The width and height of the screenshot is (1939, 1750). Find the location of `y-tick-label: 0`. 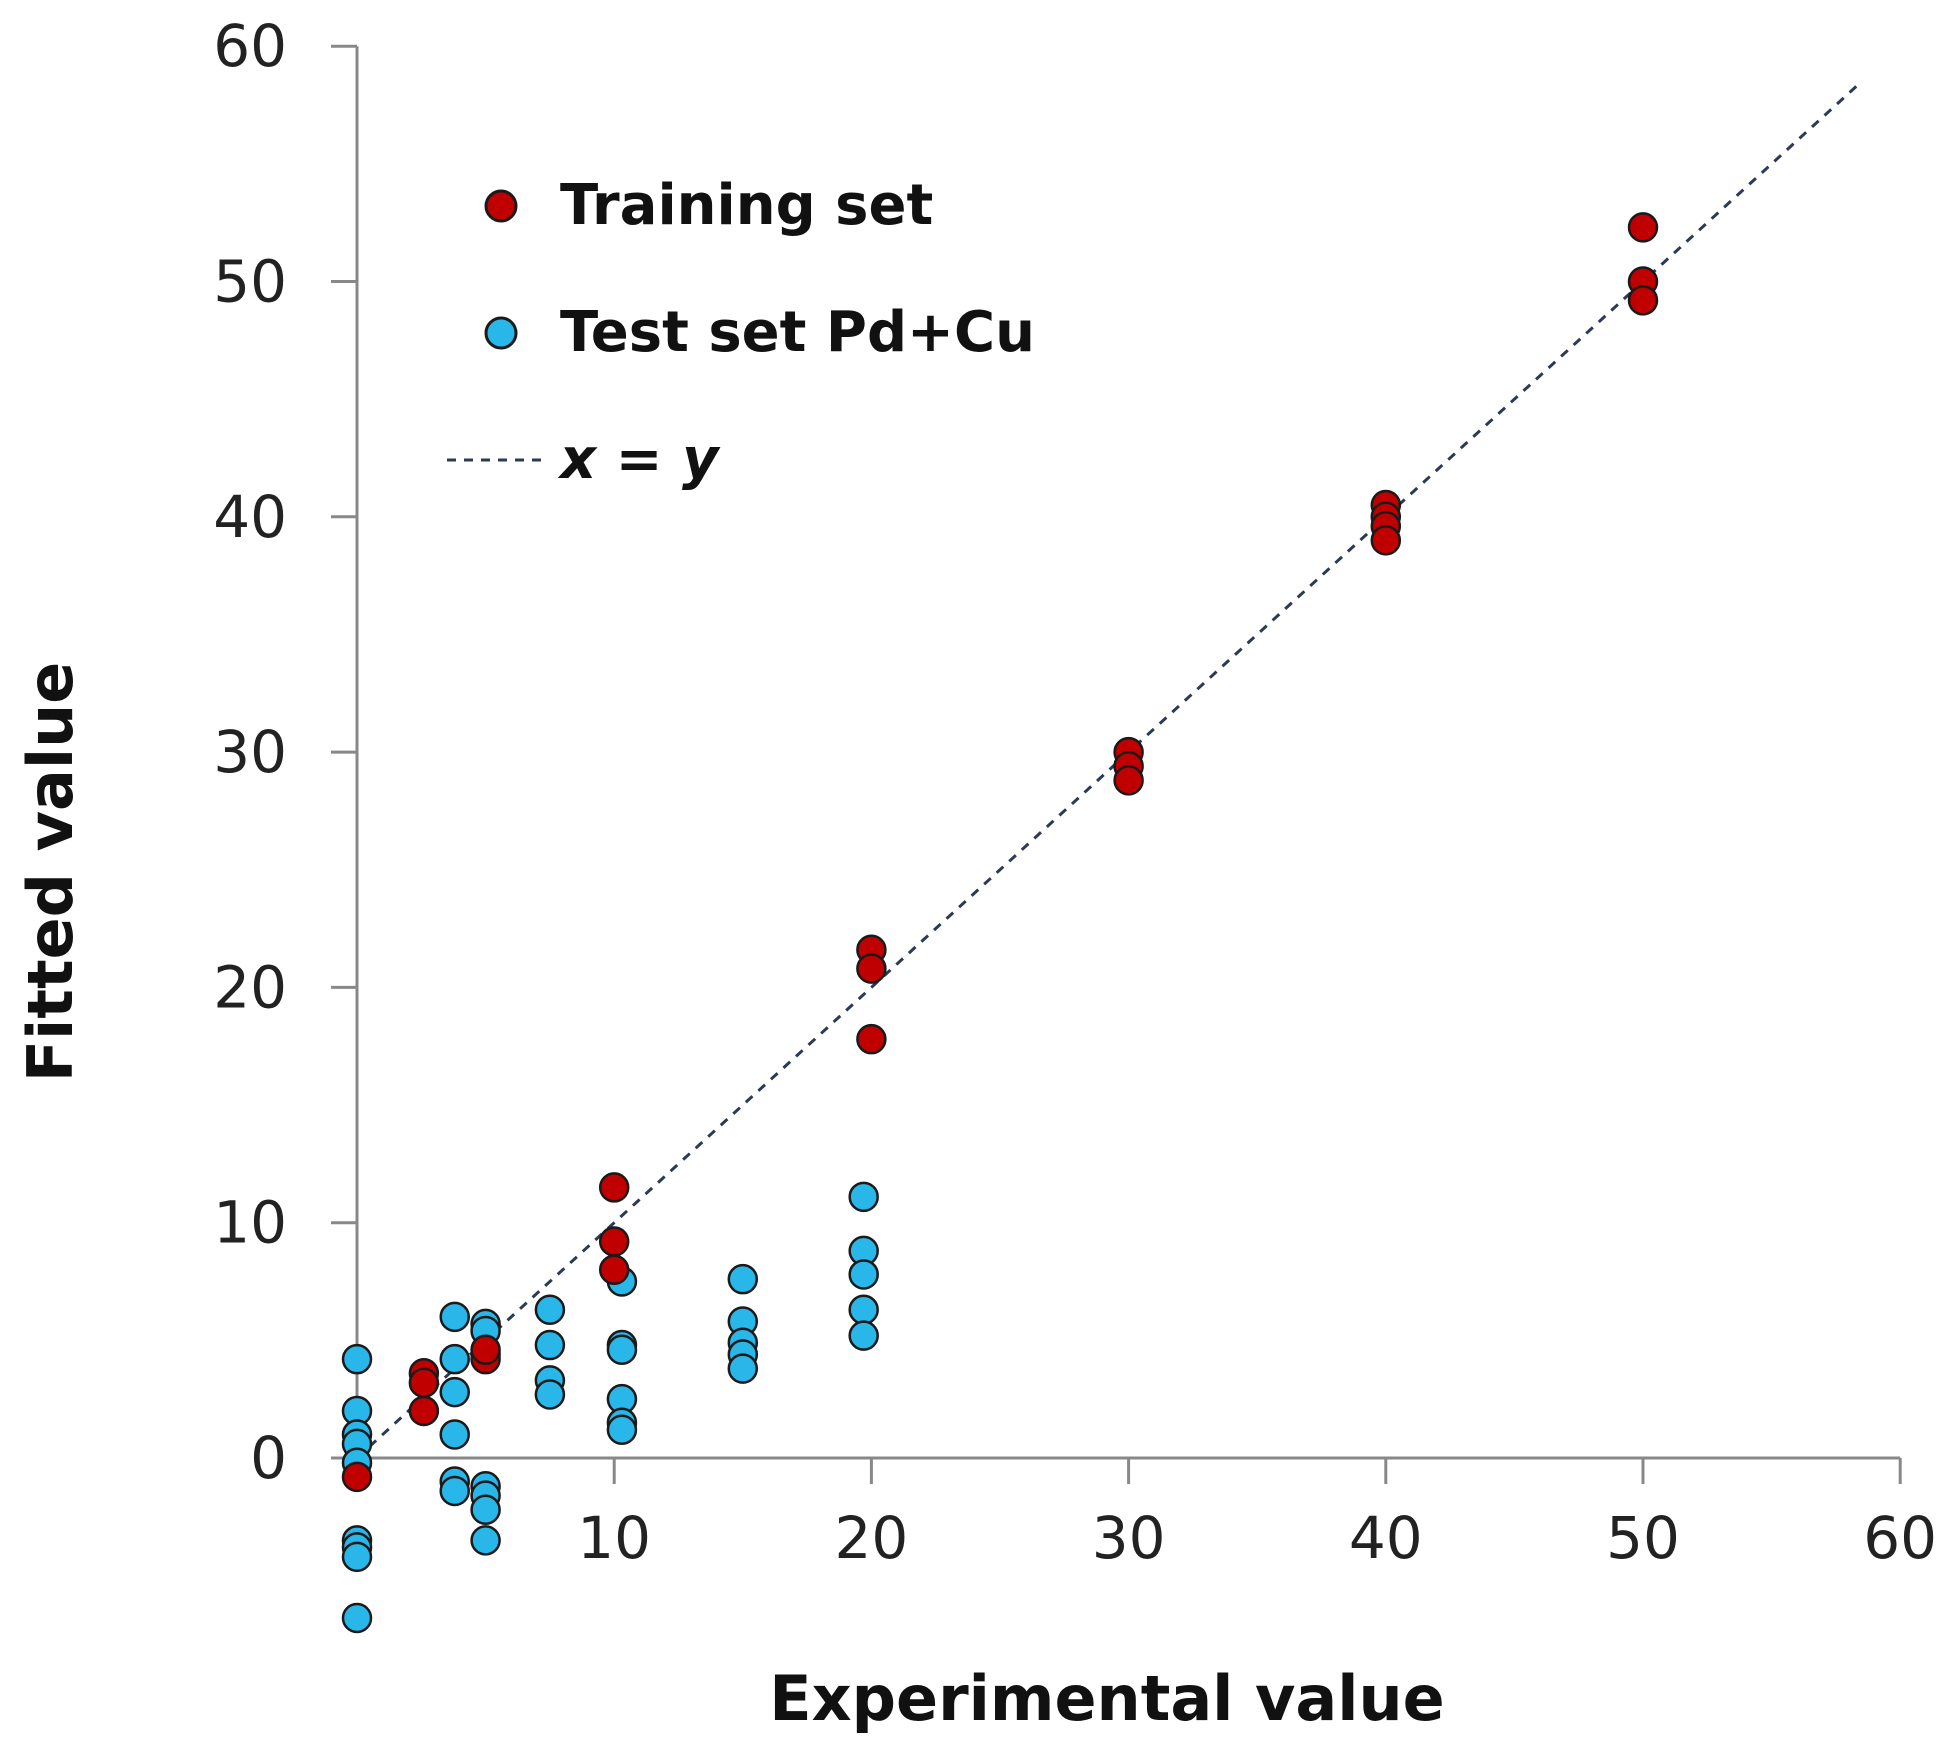

y-tick-label: 0 is located at coordinates (268, 1458).